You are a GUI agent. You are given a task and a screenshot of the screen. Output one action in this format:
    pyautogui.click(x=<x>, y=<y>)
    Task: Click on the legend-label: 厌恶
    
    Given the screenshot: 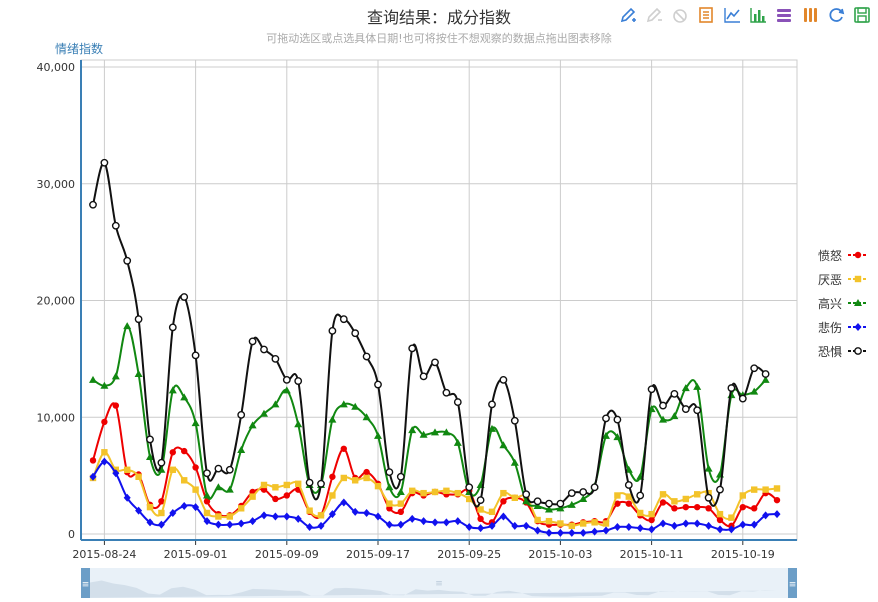 What is the action you would take?
    pyautogui.click(x=830, y=279)
    